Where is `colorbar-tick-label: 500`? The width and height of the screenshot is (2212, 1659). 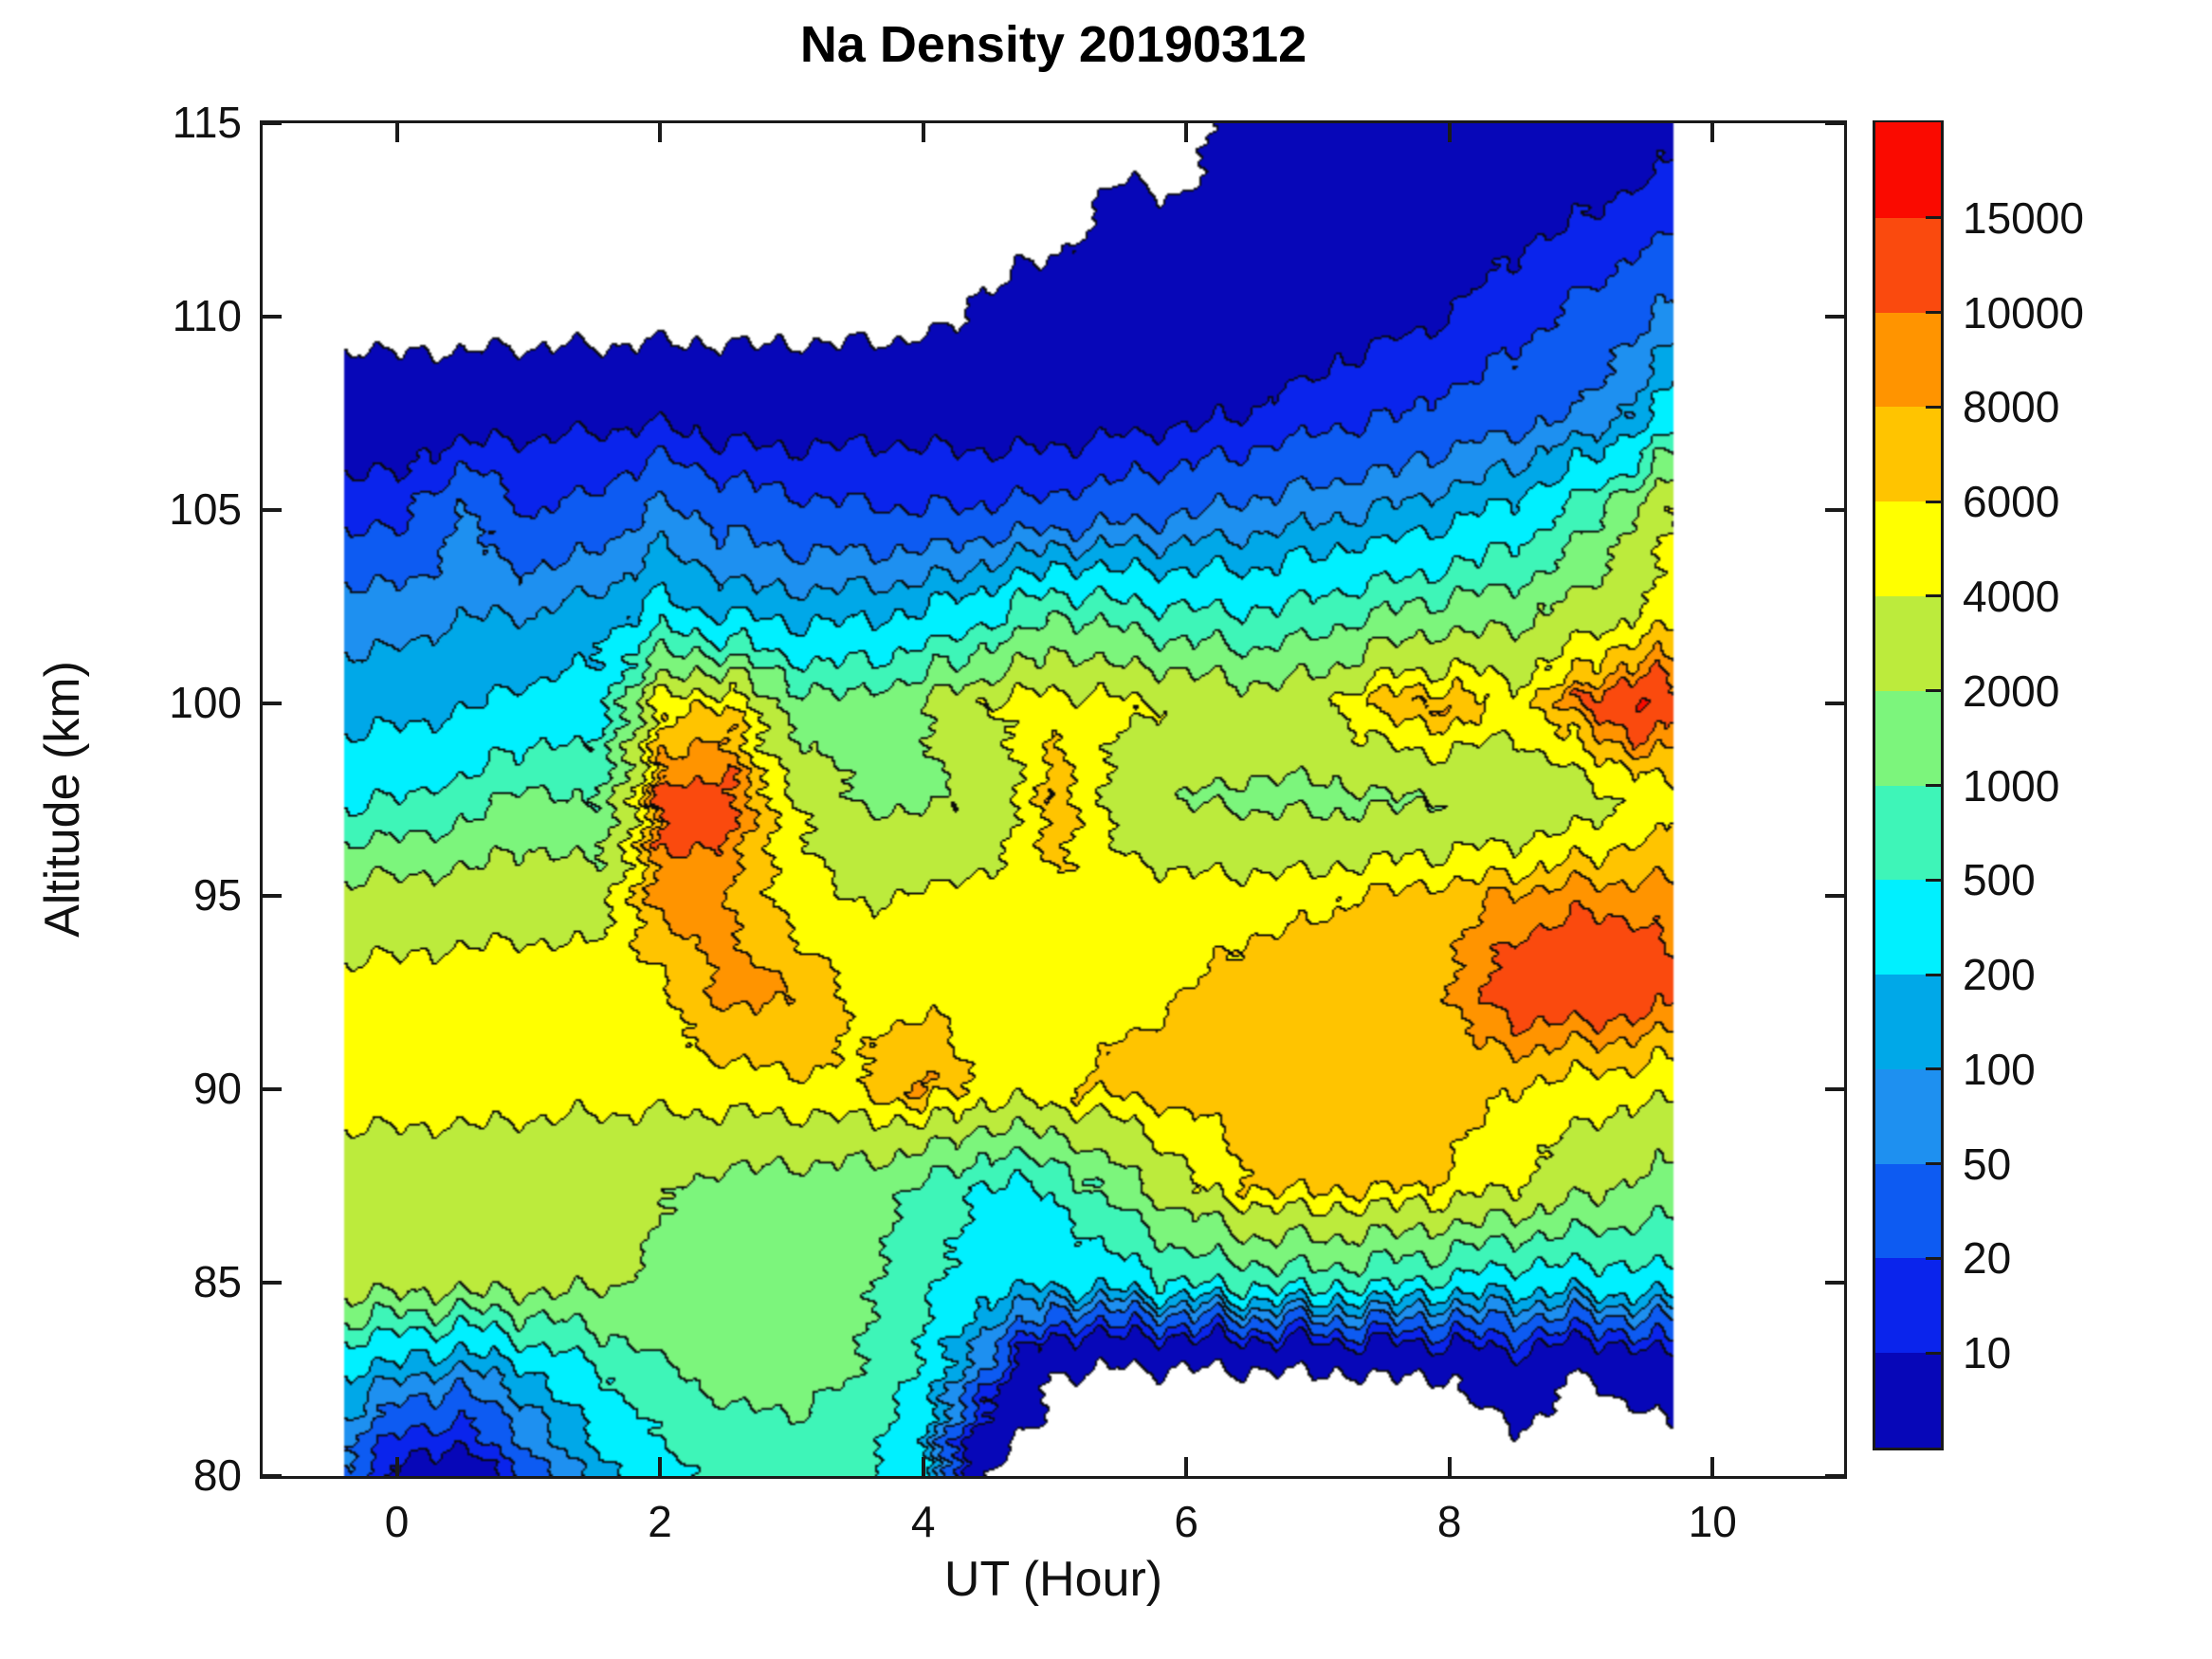 colorbar-tick-label: 500 is located at coordinates (1999, 880).